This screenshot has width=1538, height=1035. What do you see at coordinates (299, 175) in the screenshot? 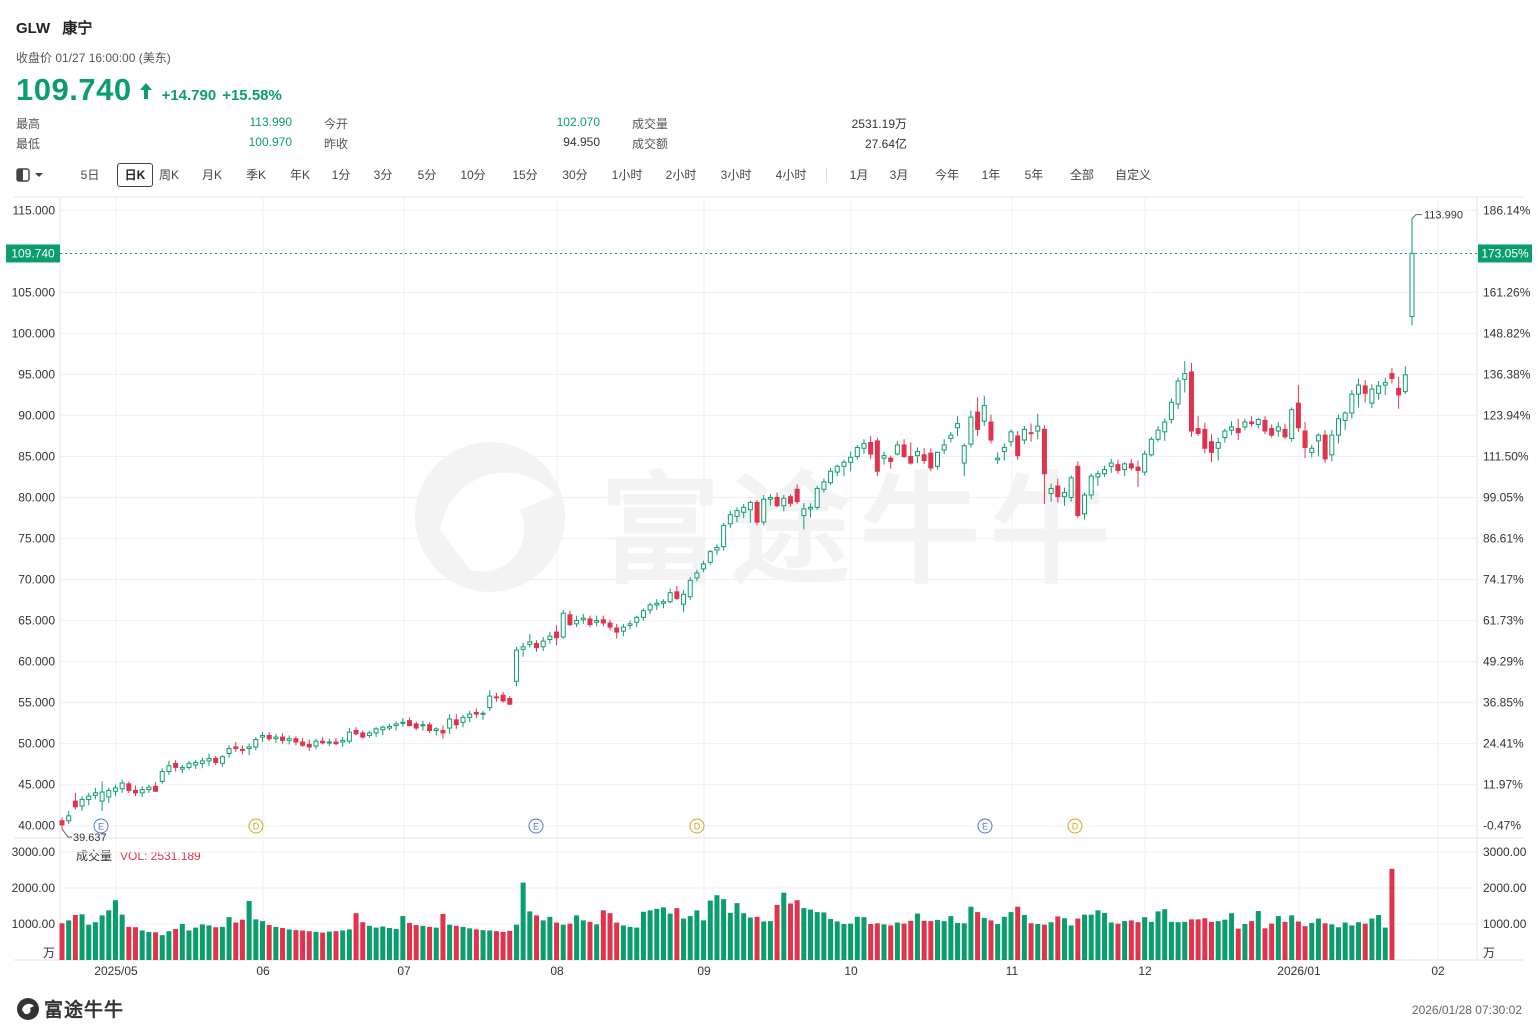
I see `tab-年K: 年K` at bounding box center [299, 175].